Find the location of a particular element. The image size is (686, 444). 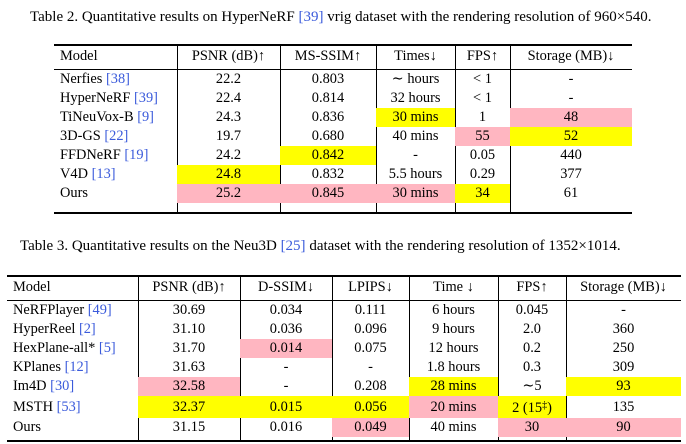

table-row: KPlanes [12] 31.63 - - 1.8 hours 0.3 309 is located at coordinates (344, 367).